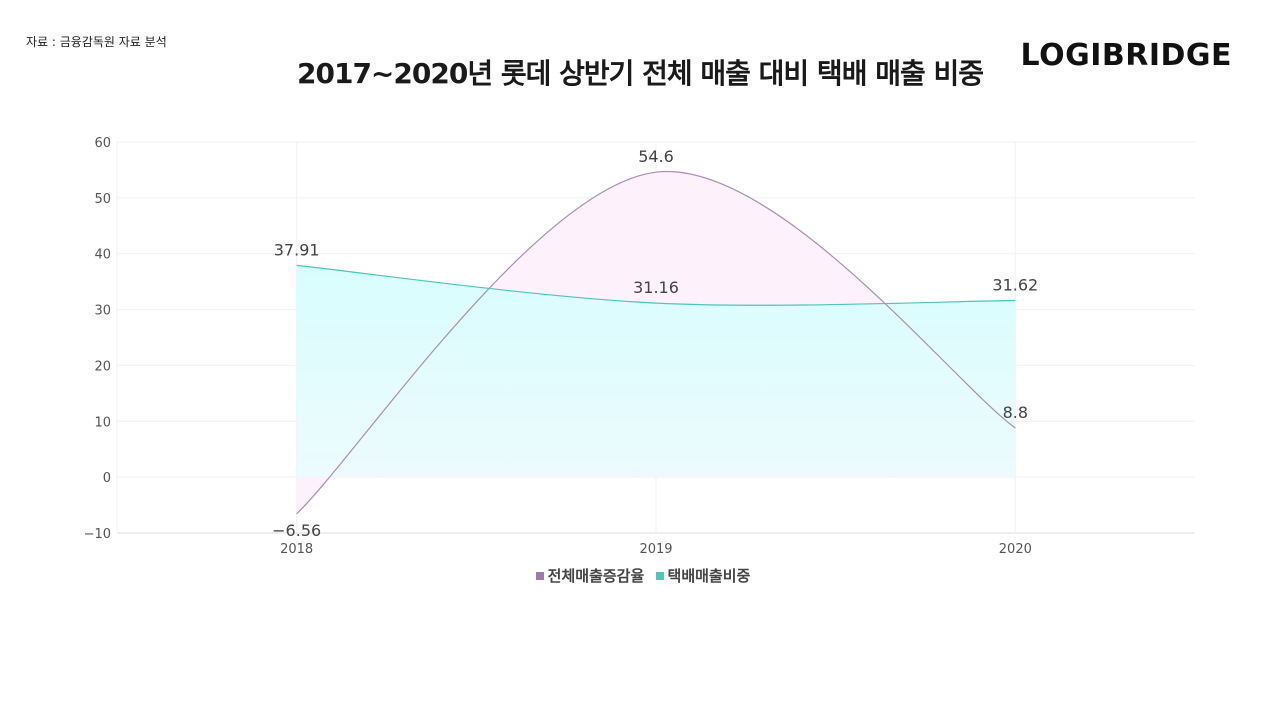  Describe the element at coordinates (102, 311) in the screenshot. I see `y-tick-label: 30` at that location.